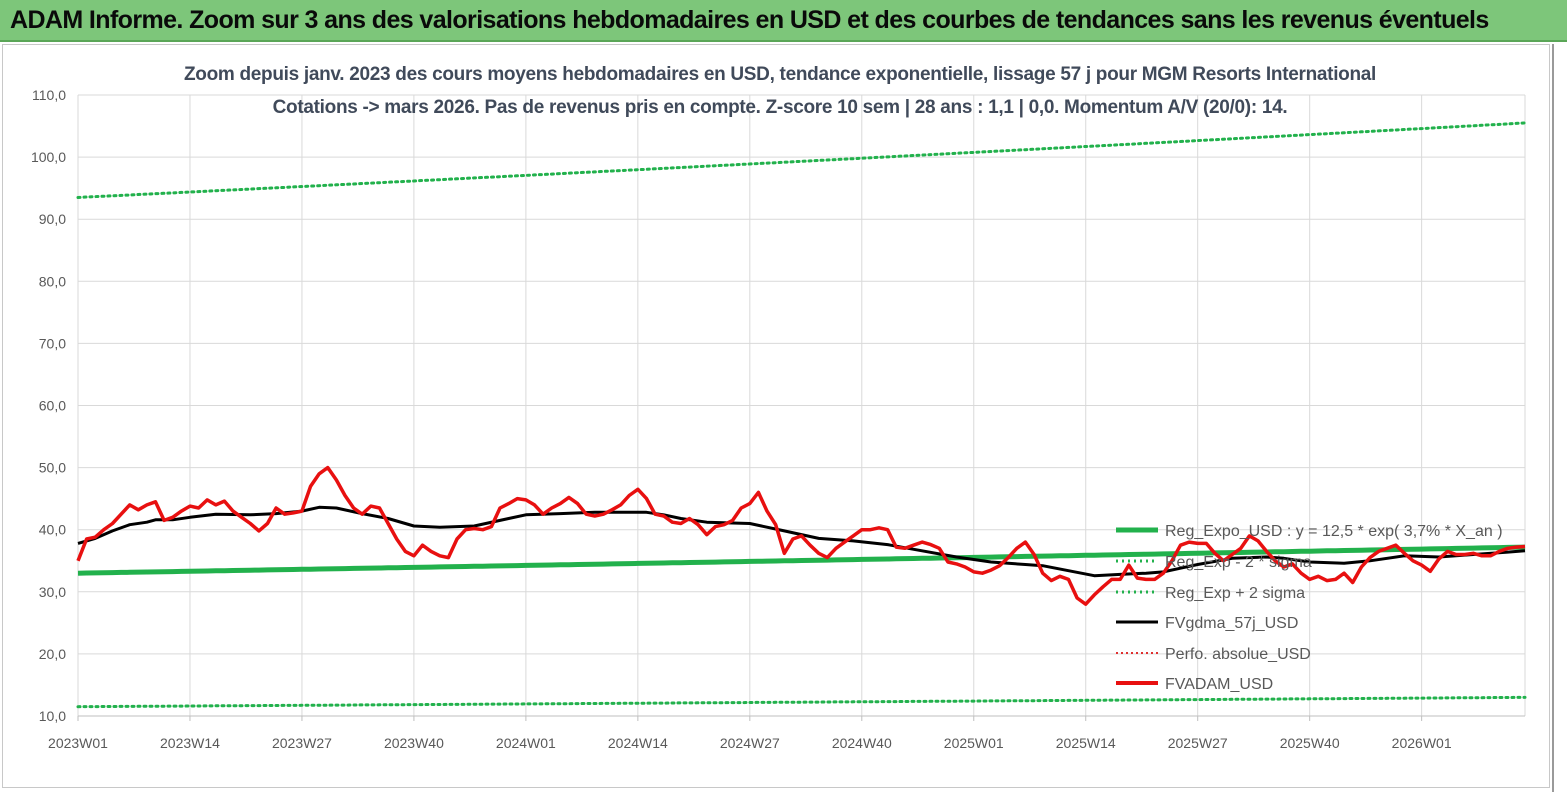  I want to click on y-tick-label: 20,0, so click(52, 654).